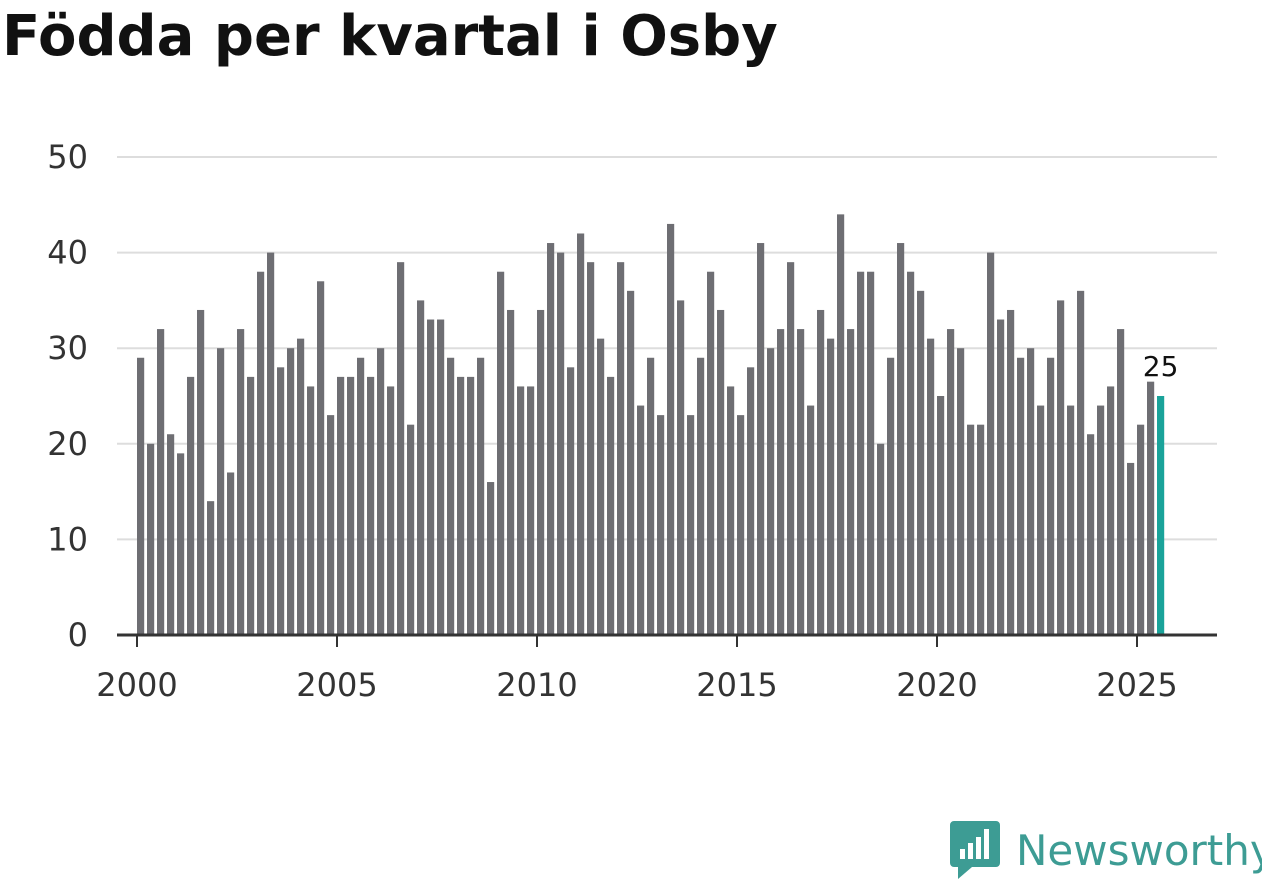 The image size is (1262, 882). I want to click on x-tick-label: 2020, so click(936, 685).